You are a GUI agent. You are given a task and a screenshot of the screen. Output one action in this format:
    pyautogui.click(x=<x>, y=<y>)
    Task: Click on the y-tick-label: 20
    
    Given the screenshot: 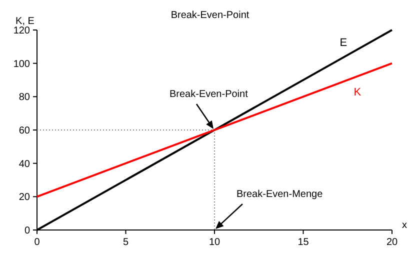 What is the action you would take?
    pyautogui.click(x=24, y=198)
    